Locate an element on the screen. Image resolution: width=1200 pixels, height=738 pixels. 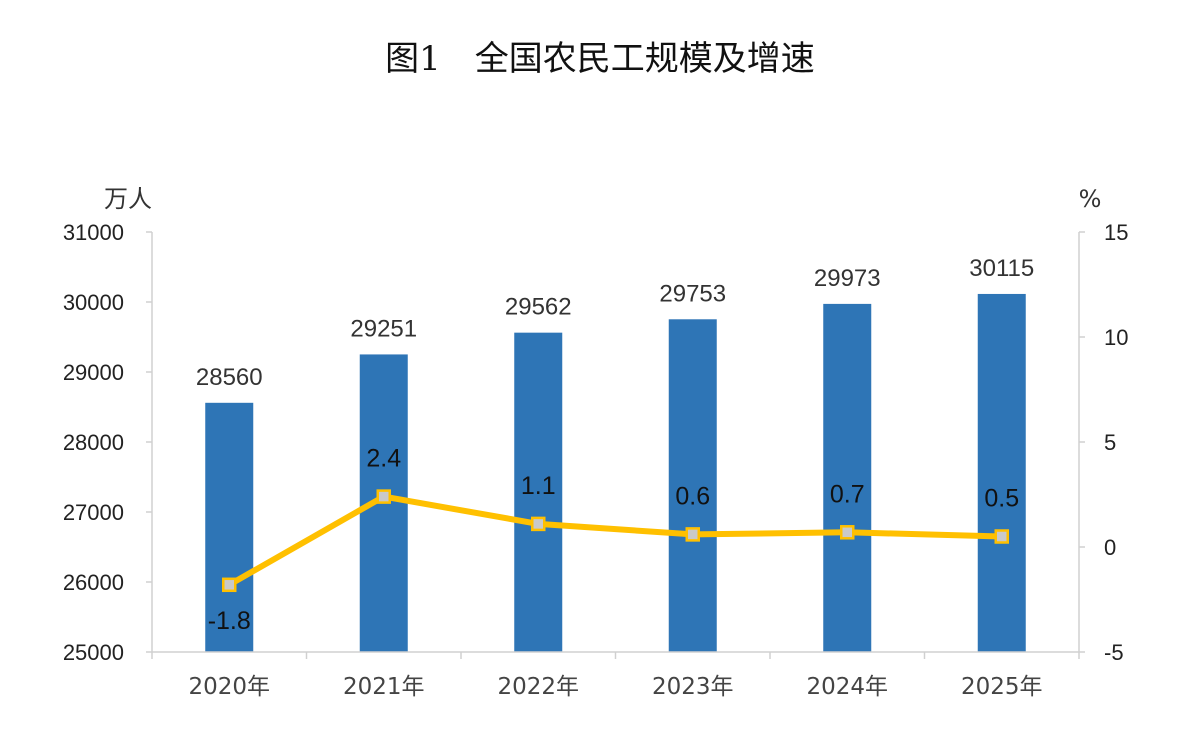
bar-value-label: 29753 is located at coordinates (692, 293).